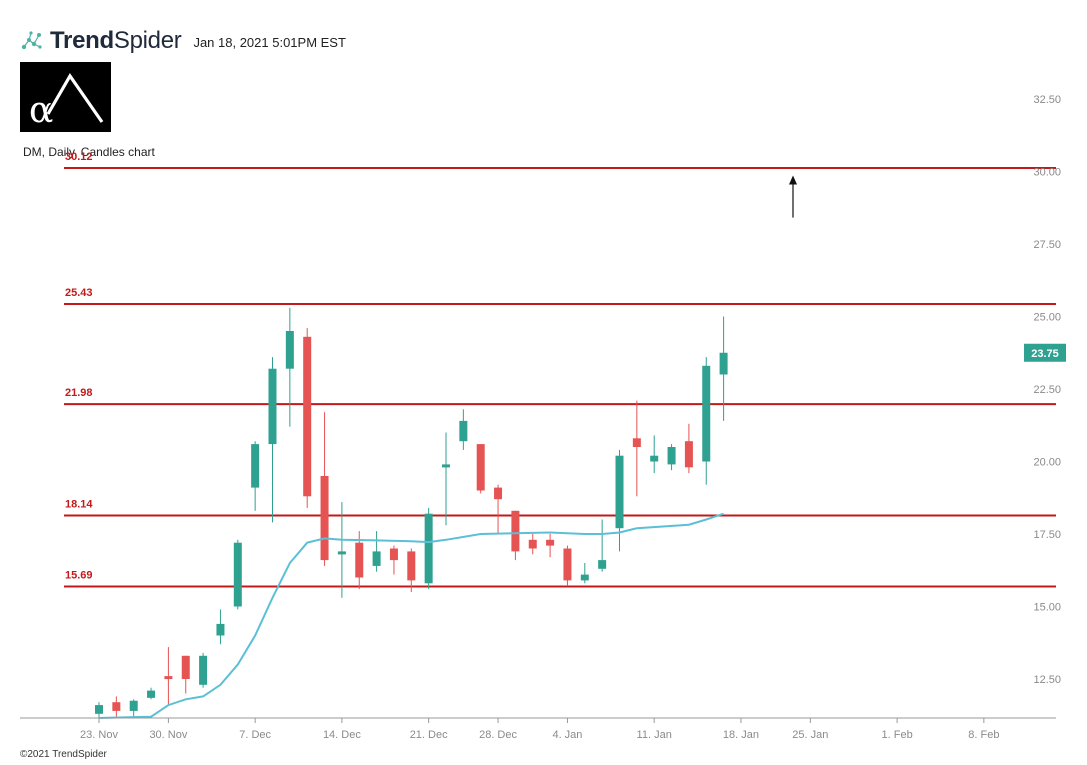 Image resolution: width=1087 pixels, height=765 pixels. I want to click on x-tick-label: 23. Nov, so click(99, 735).